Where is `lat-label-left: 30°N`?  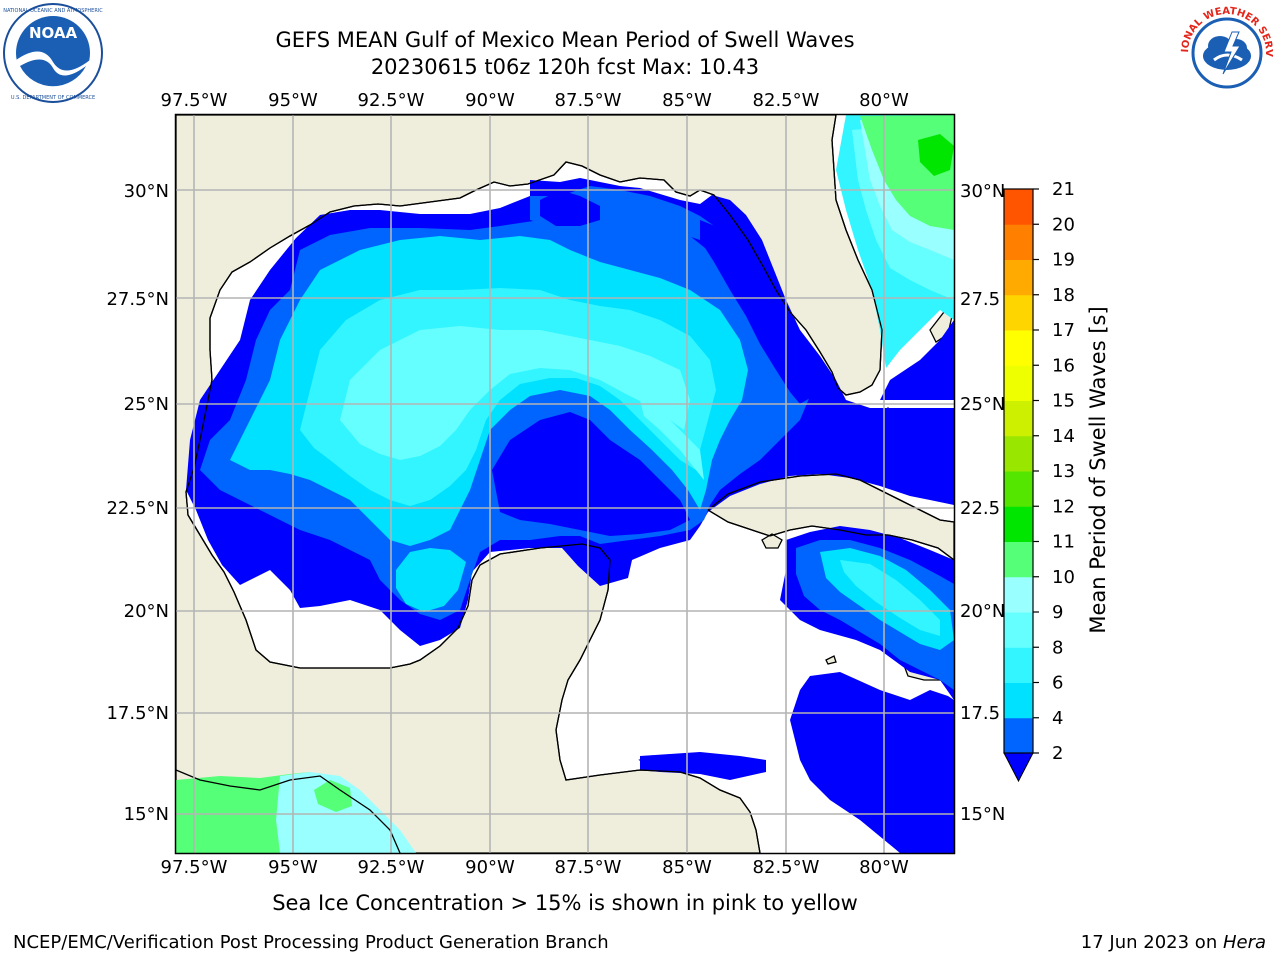
lat-label-left: 30°N is located at coordinates (146, 191).